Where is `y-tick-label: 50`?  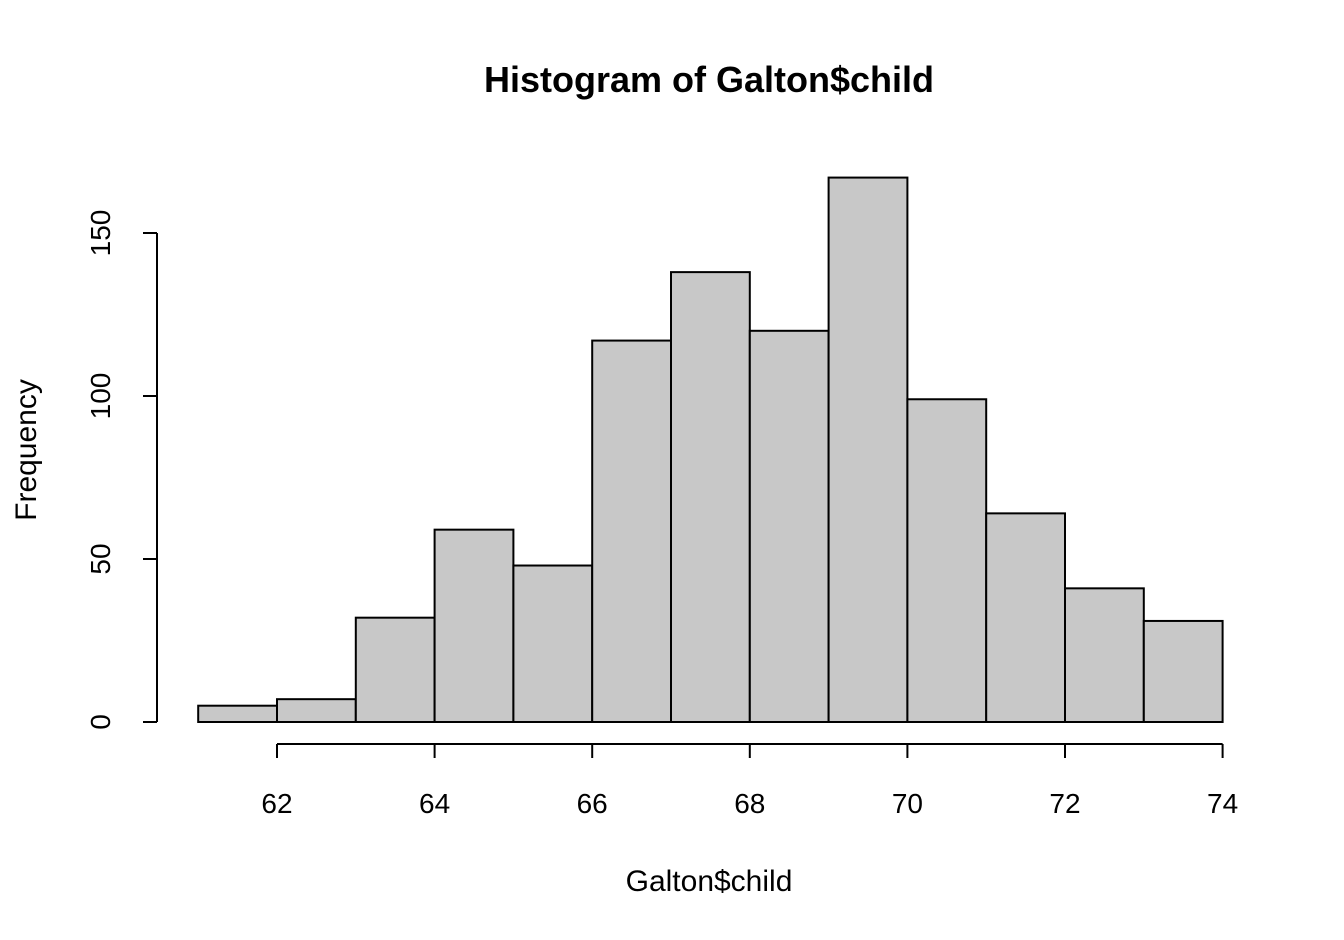
y-tick-label: 50 is located at coordinates (100, 558).